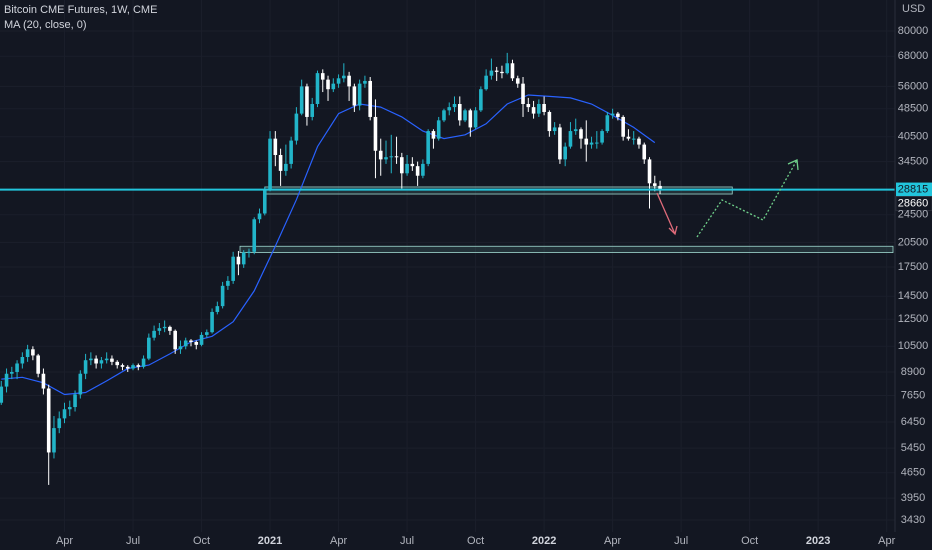 Image resolution: width=932 pixels, height=550 pixels. I want to click on x-tick-label: Jul, so click(133, 541).